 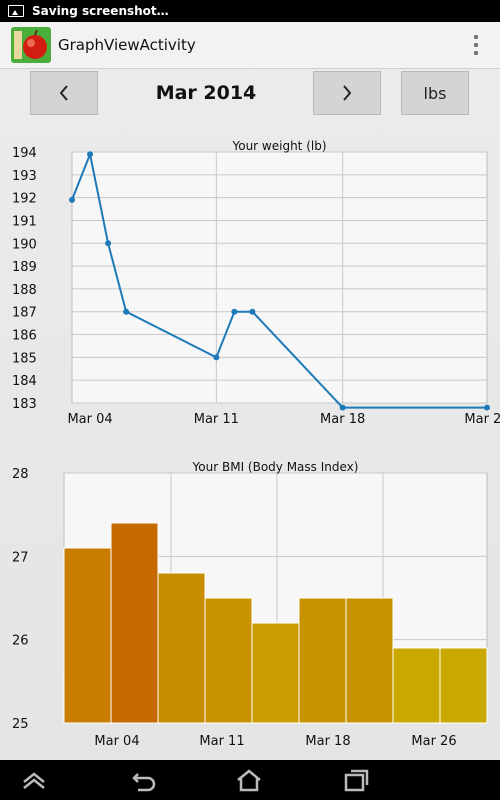 I want to click on weight-y-tick-label: 183, so click(x=24, y=404).